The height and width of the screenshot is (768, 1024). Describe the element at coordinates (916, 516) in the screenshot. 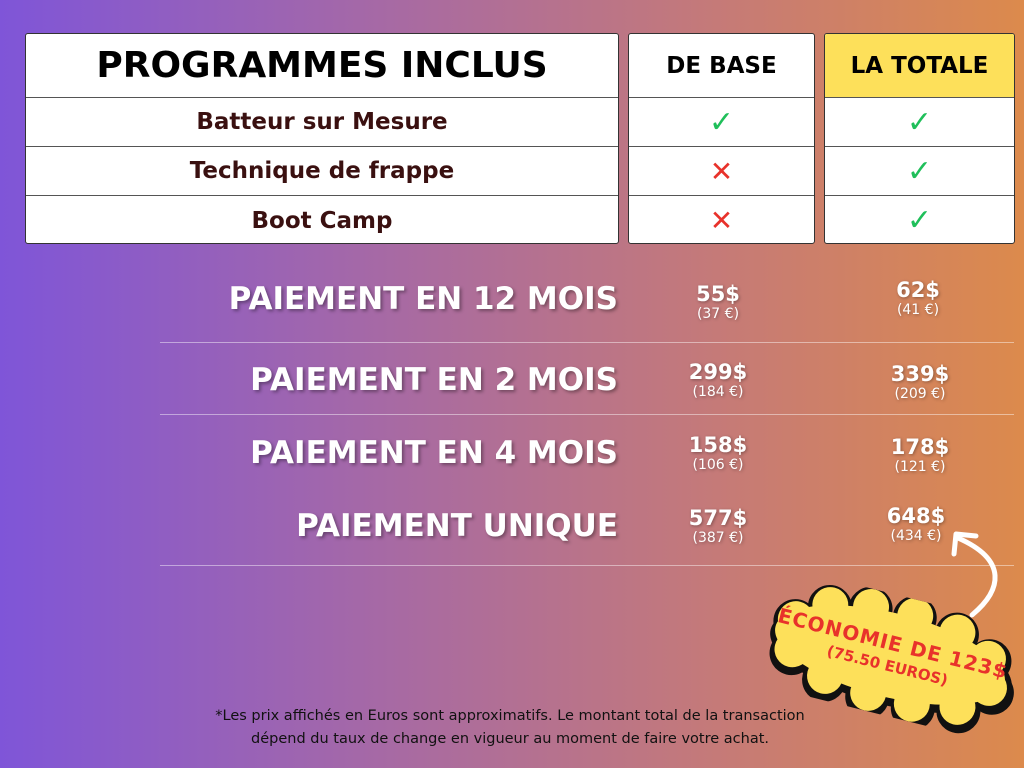

I see `price-usd: 648$` at that location.